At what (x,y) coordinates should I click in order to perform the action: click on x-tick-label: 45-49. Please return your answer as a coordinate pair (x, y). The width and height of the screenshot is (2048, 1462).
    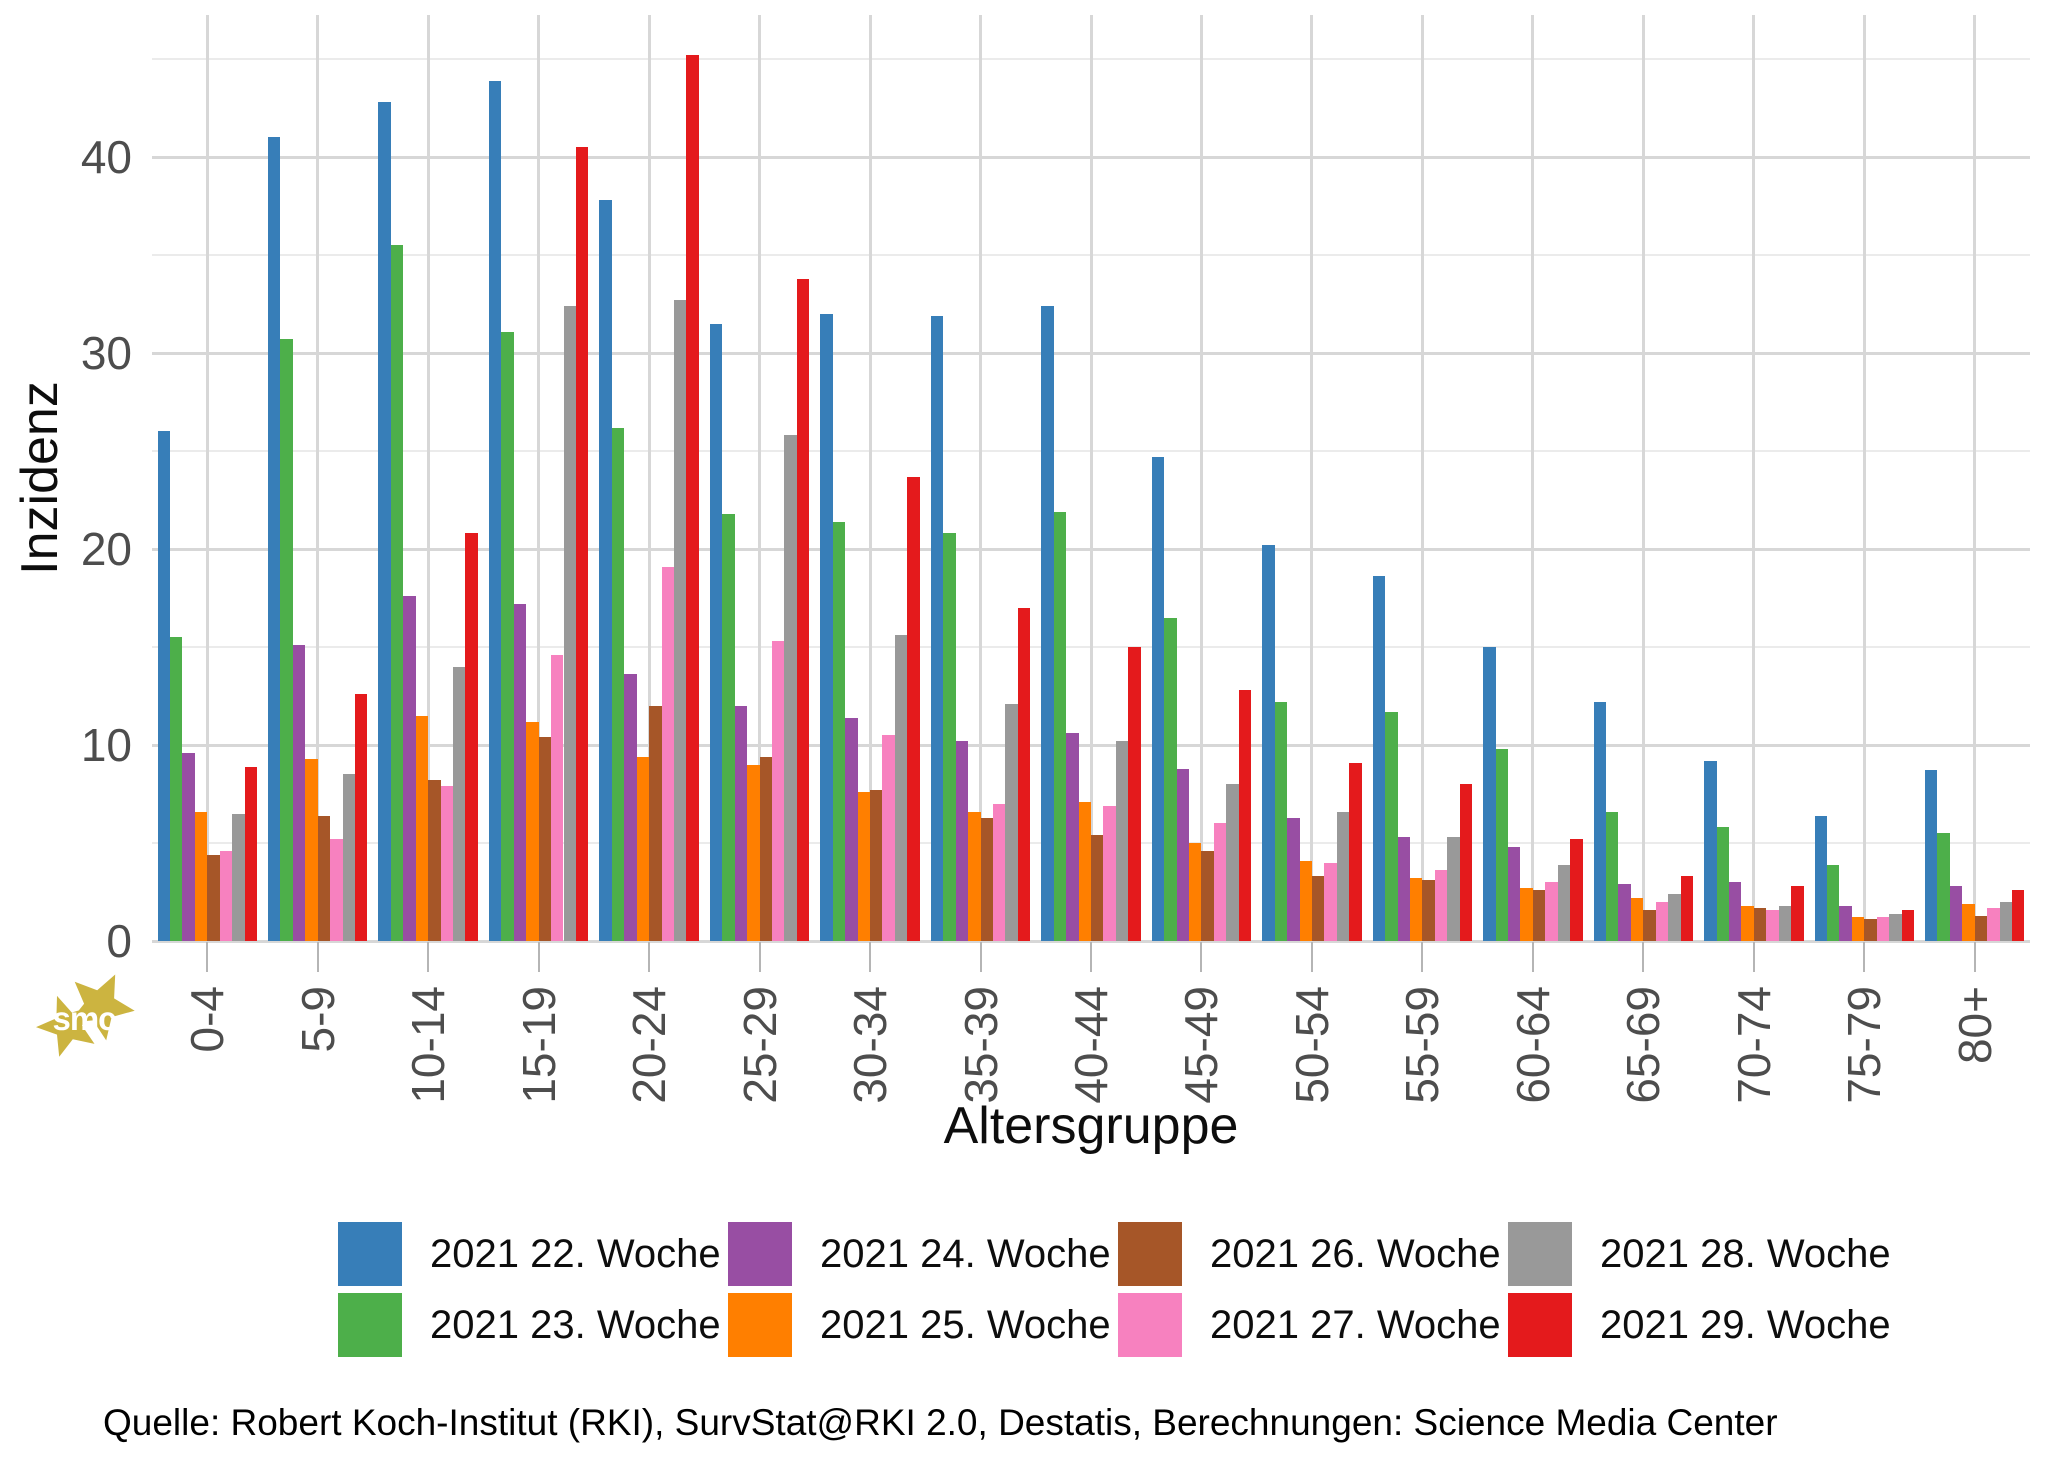
    Looking at the image, I should click on (1201, 1045).